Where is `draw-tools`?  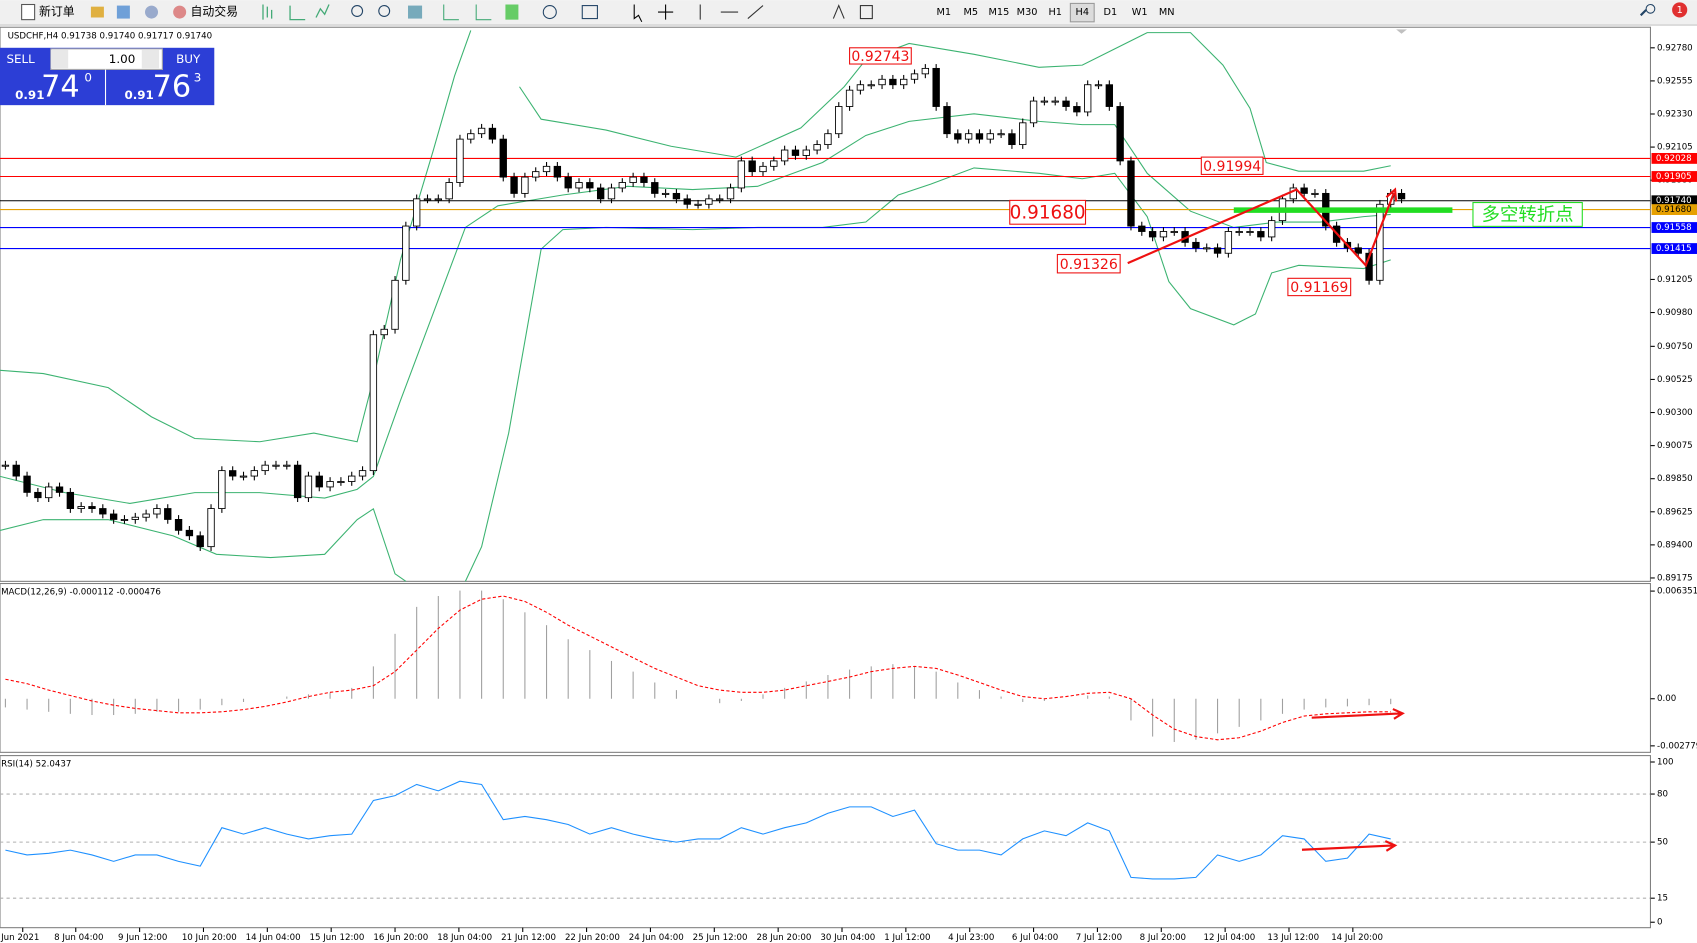
draw-tools is located at coordinates (731, 12).